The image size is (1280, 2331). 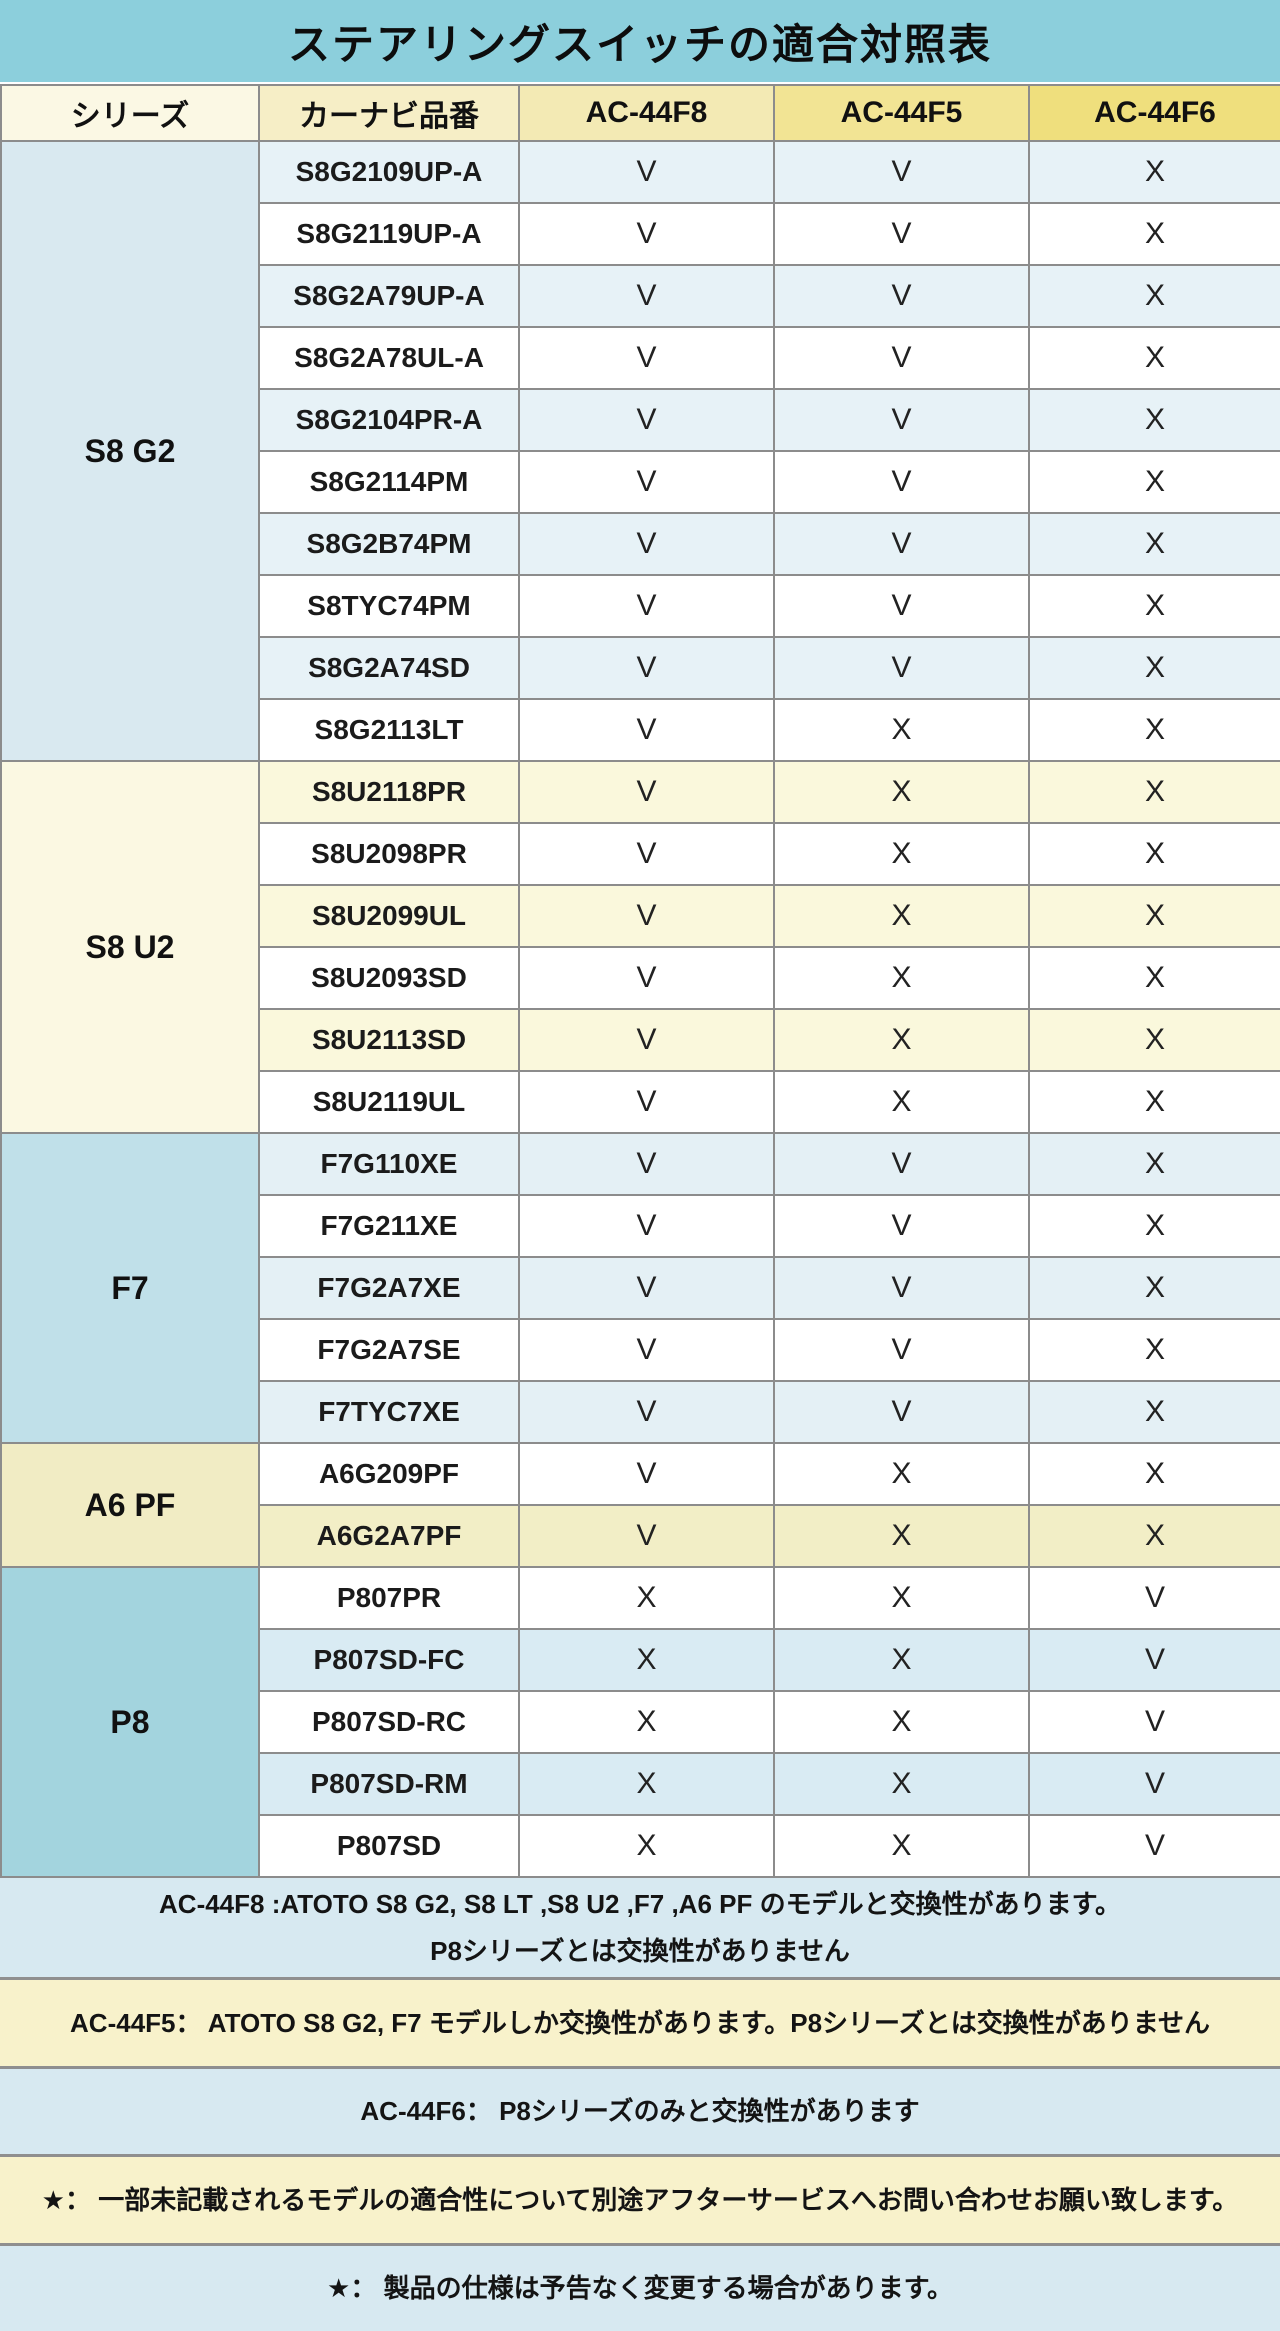 What do you see at coordinates (389, 1412) in the screenshot?
I see `model-number-cell: F7TYC7XE` at bounding box center [389, 1412].